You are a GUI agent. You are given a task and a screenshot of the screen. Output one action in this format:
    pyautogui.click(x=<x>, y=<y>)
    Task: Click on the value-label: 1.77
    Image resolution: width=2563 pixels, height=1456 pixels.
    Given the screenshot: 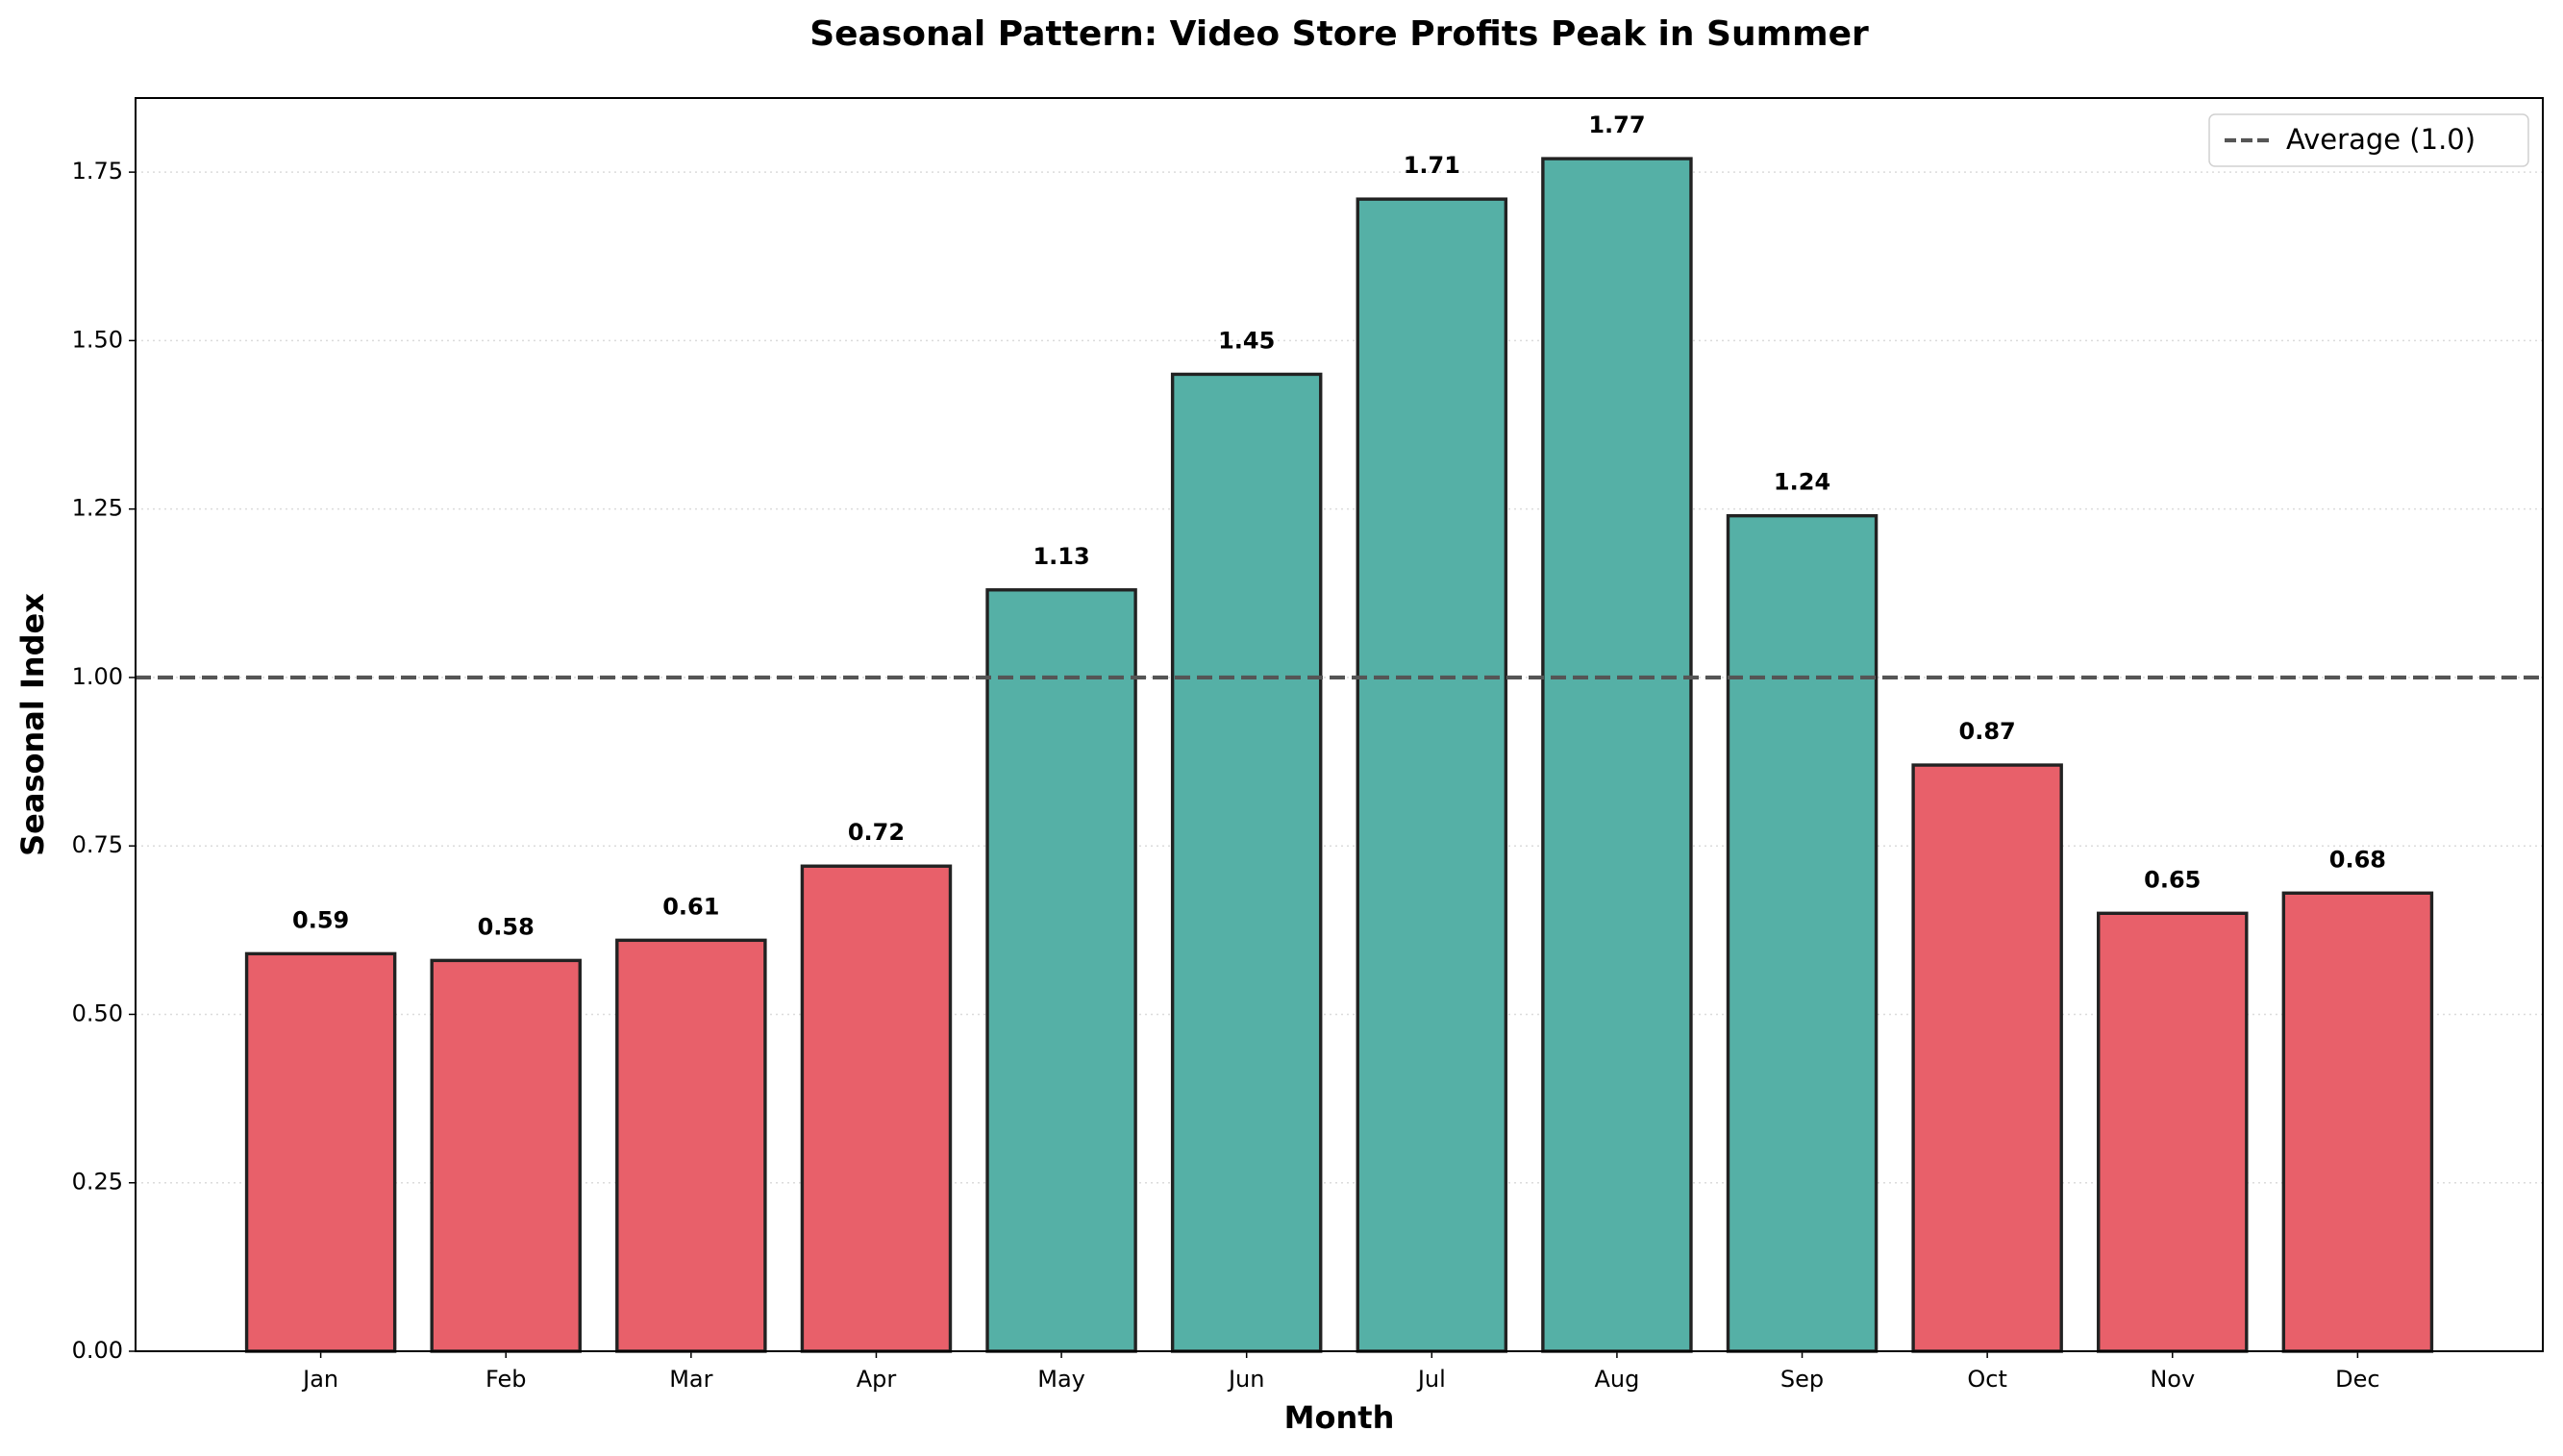 What is the action you would take?
    pyautogui.click(x=1617, y=124)
    